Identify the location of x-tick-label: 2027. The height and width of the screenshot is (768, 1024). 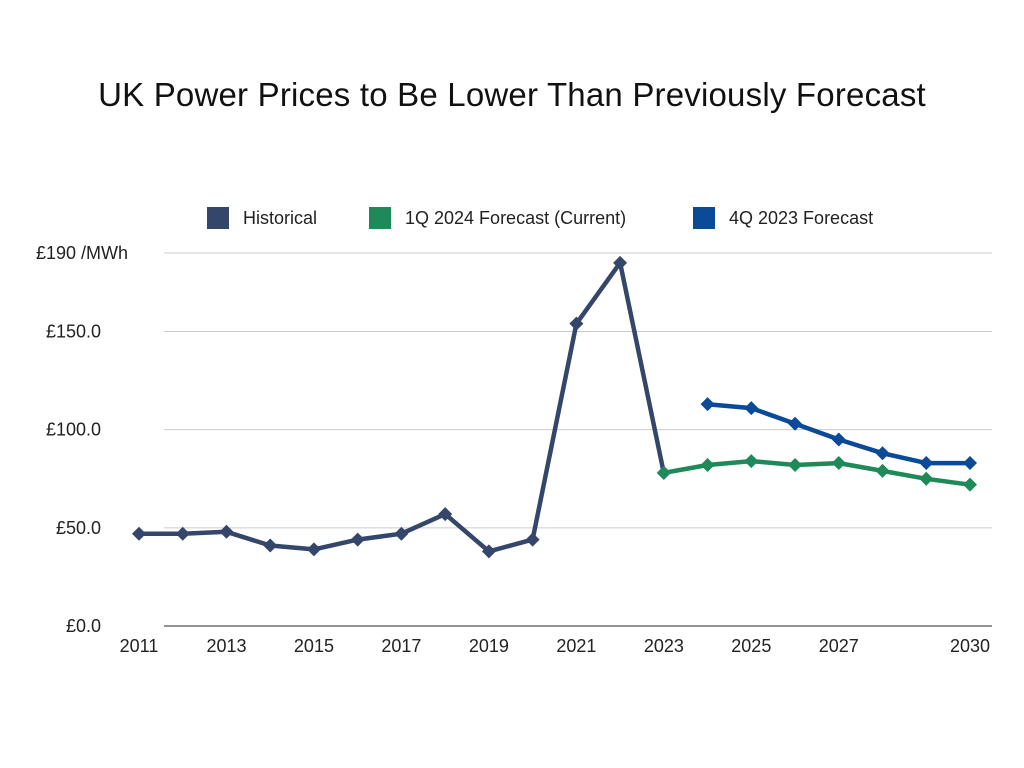
(839, 646).